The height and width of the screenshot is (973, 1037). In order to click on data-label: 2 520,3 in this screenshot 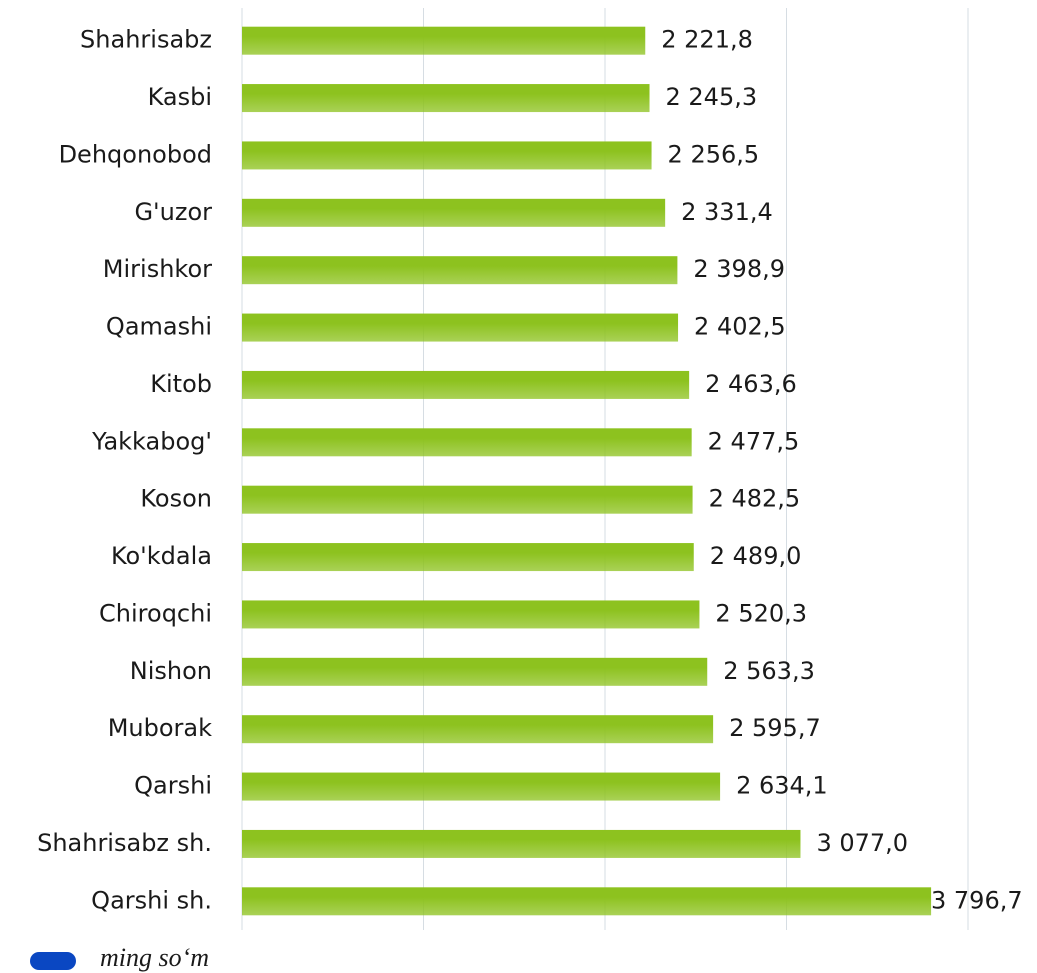, I will do `click(761, 613)`.